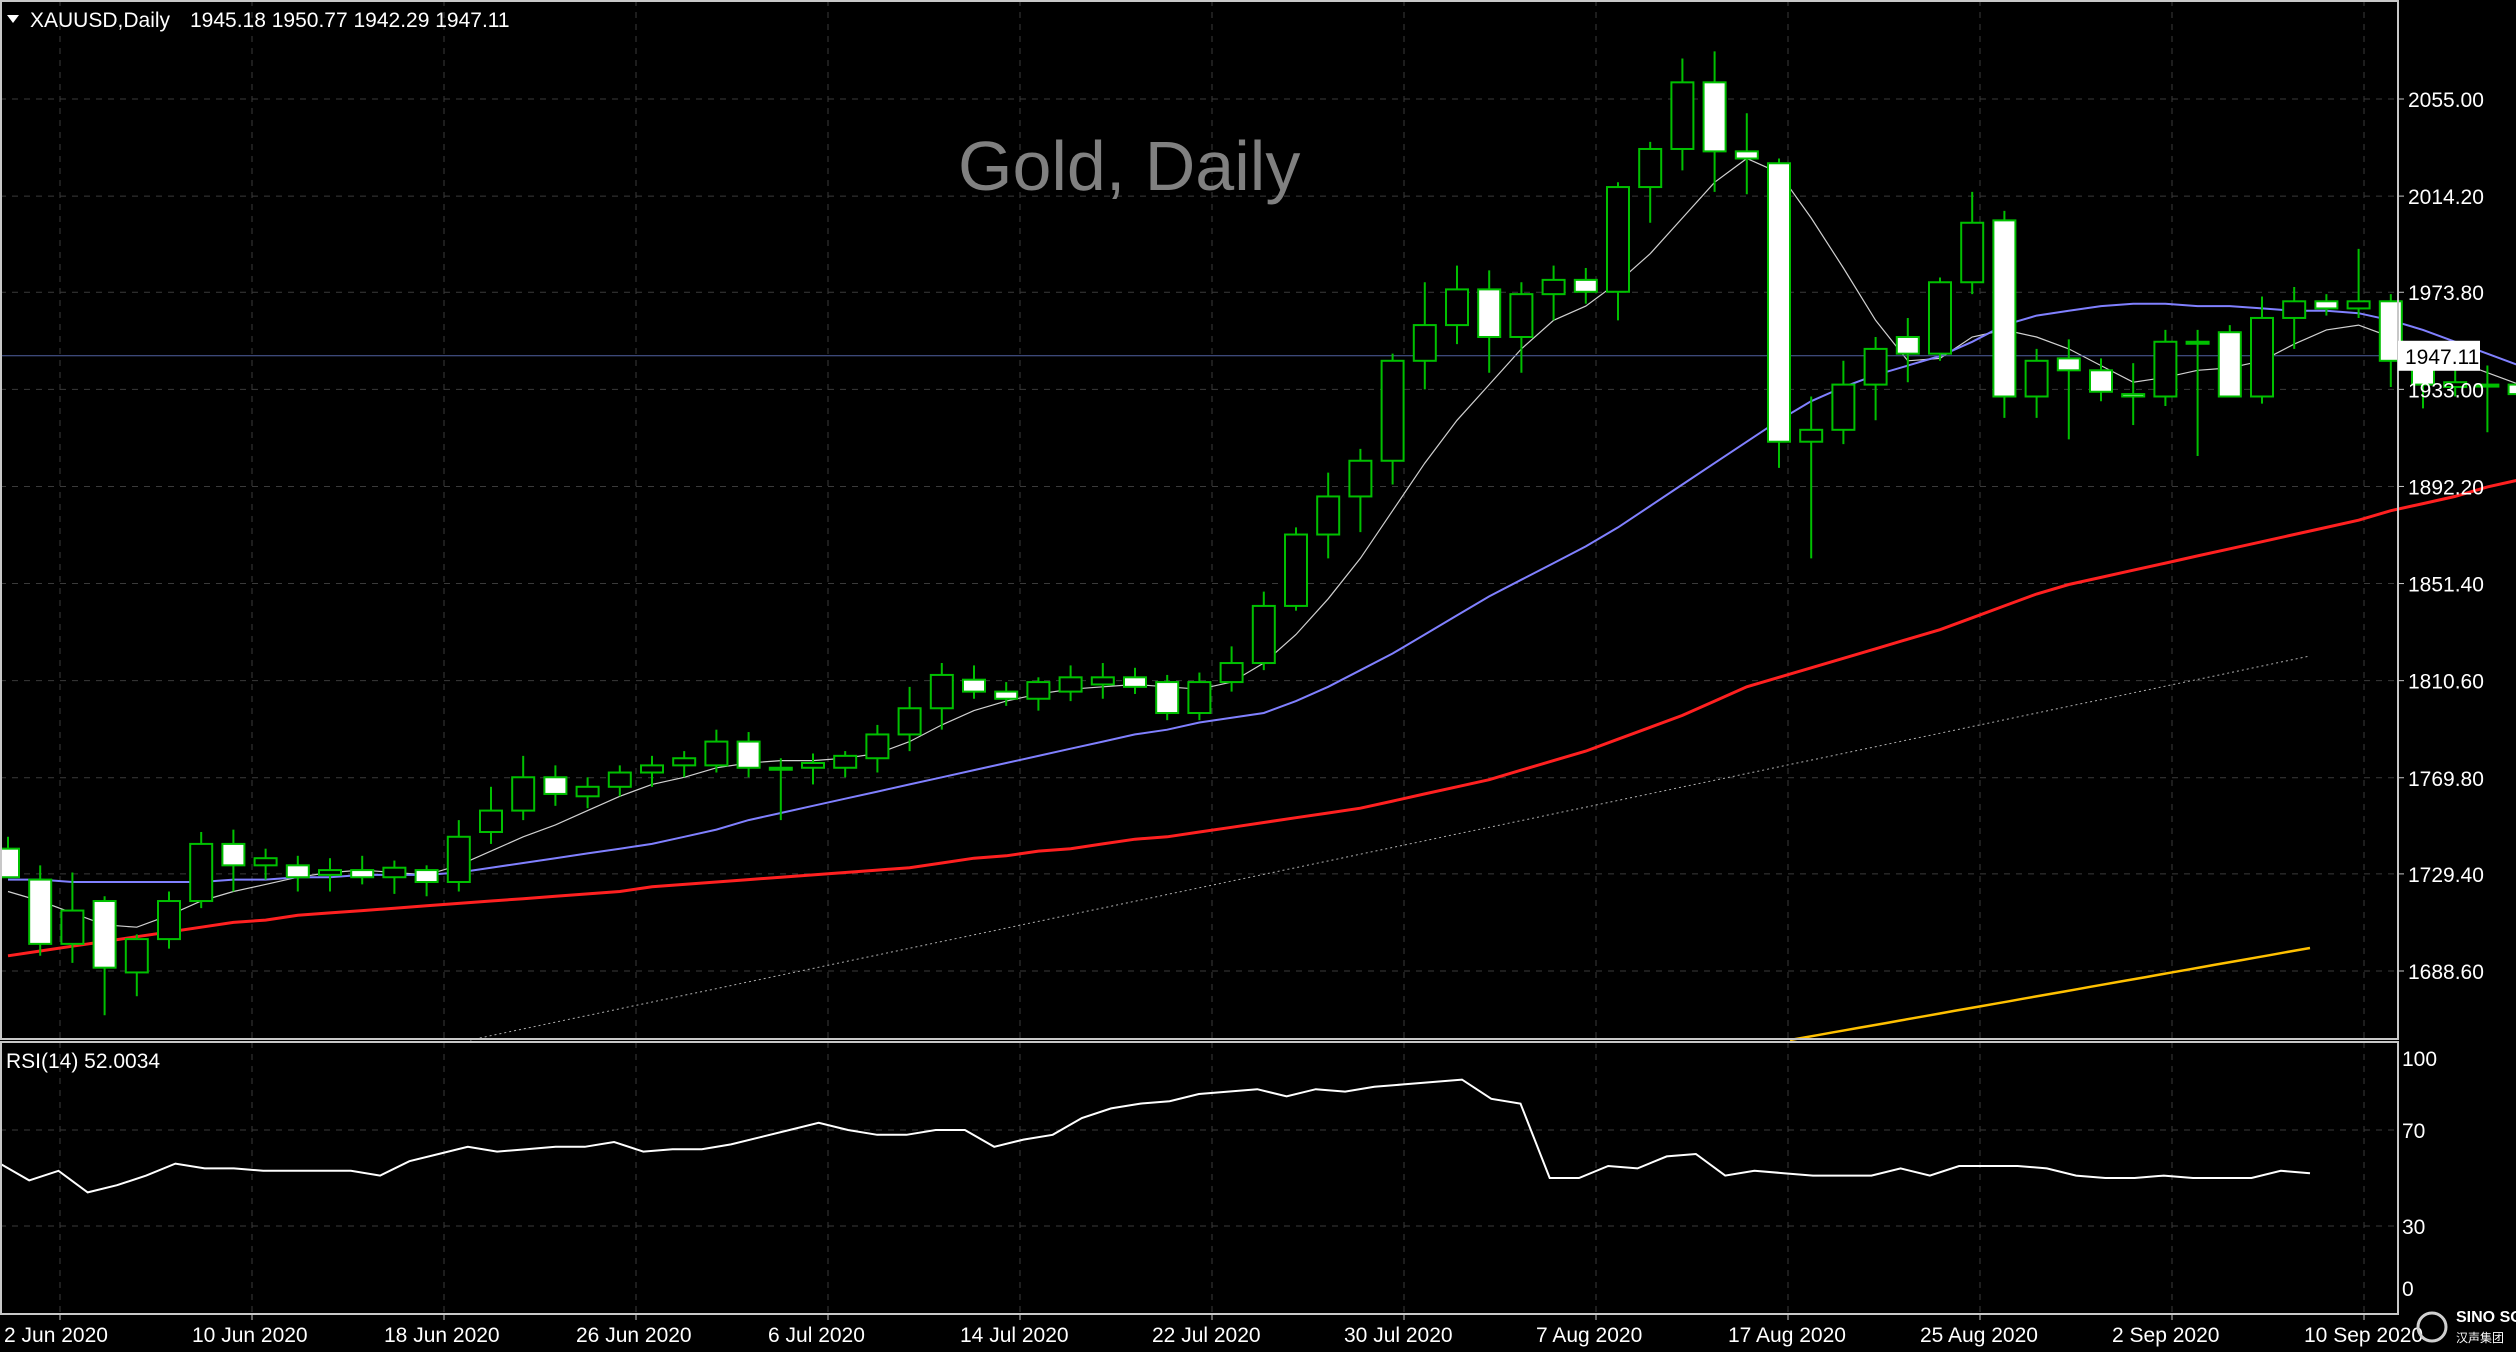 This screenshot has width=2516, height=1352. I want to click on time-tick-label: 2 Sep 2020, so click(2165, 1335).